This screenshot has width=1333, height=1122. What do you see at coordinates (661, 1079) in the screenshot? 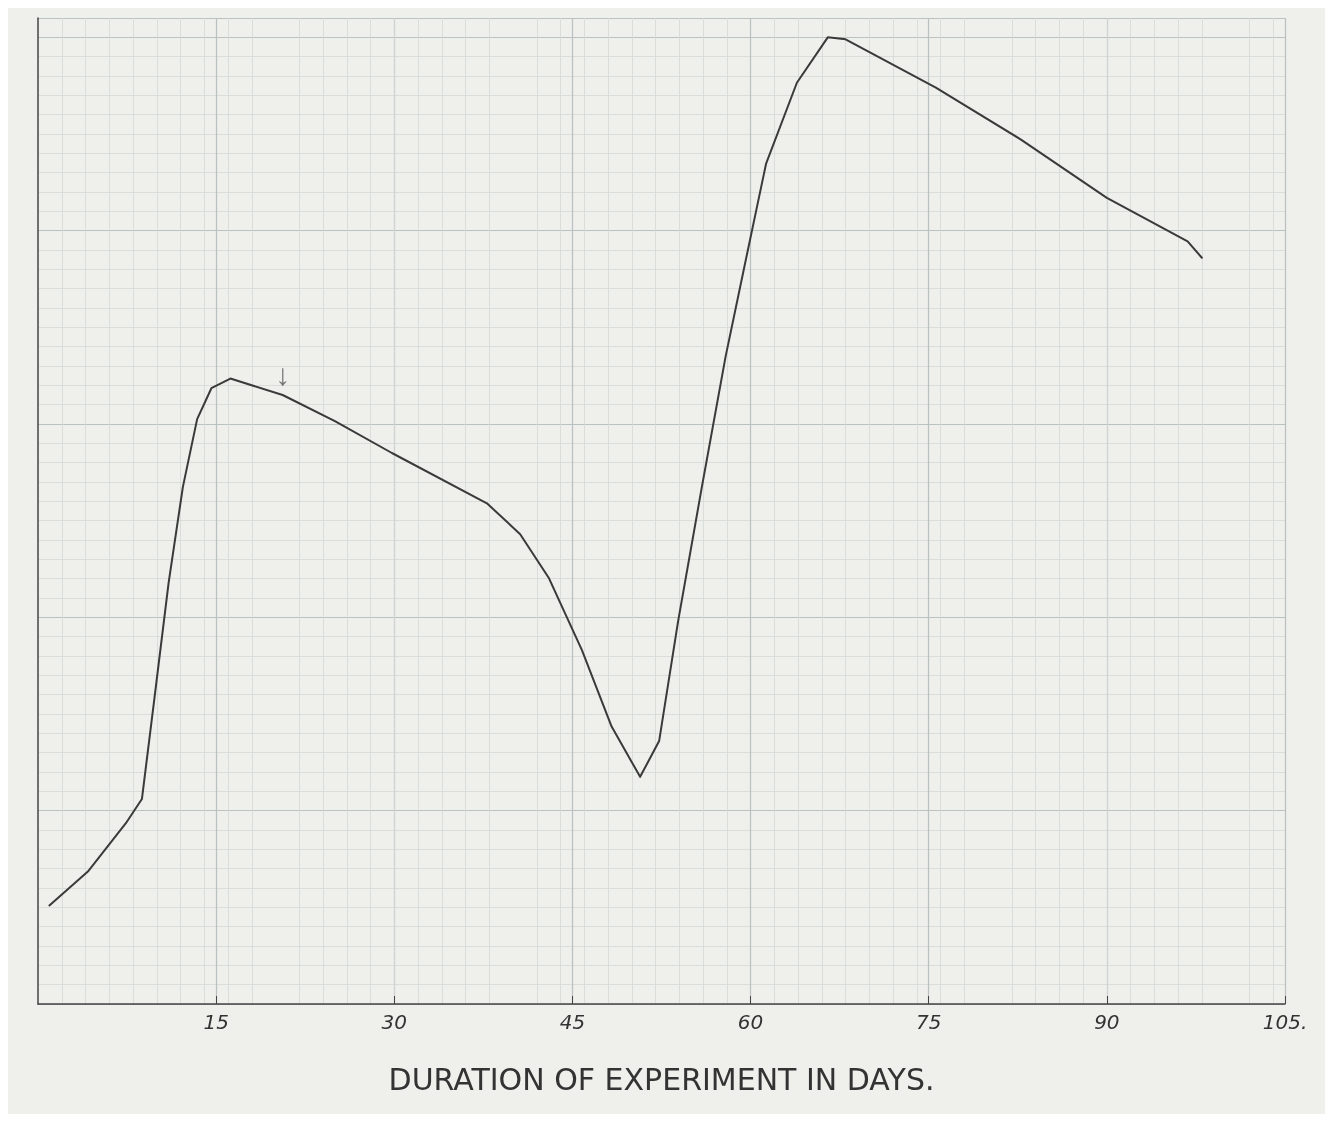
I see `x-axis-title: DURATION OF EXPERIMENT IN DAYS.` at bounding box center [661, 1079].